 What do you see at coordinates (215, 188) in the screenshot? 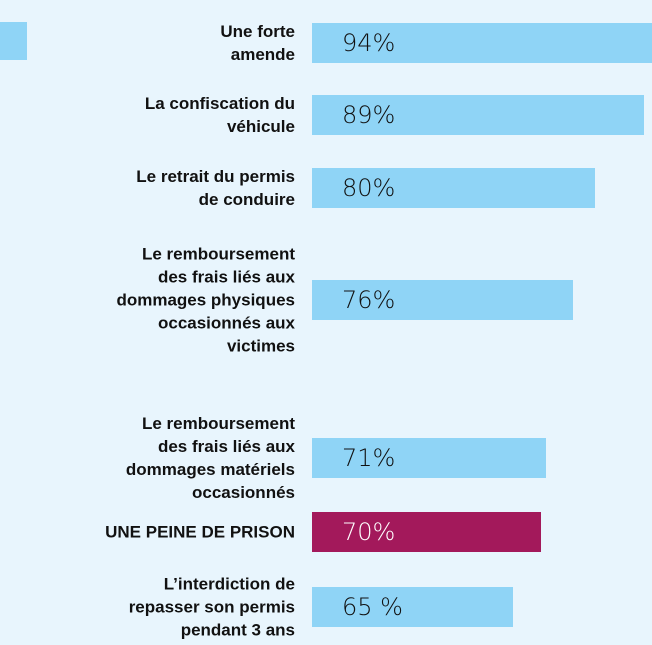
I see `category-label: Le retrait du permis de conduire` at bounding box center [215, 188].